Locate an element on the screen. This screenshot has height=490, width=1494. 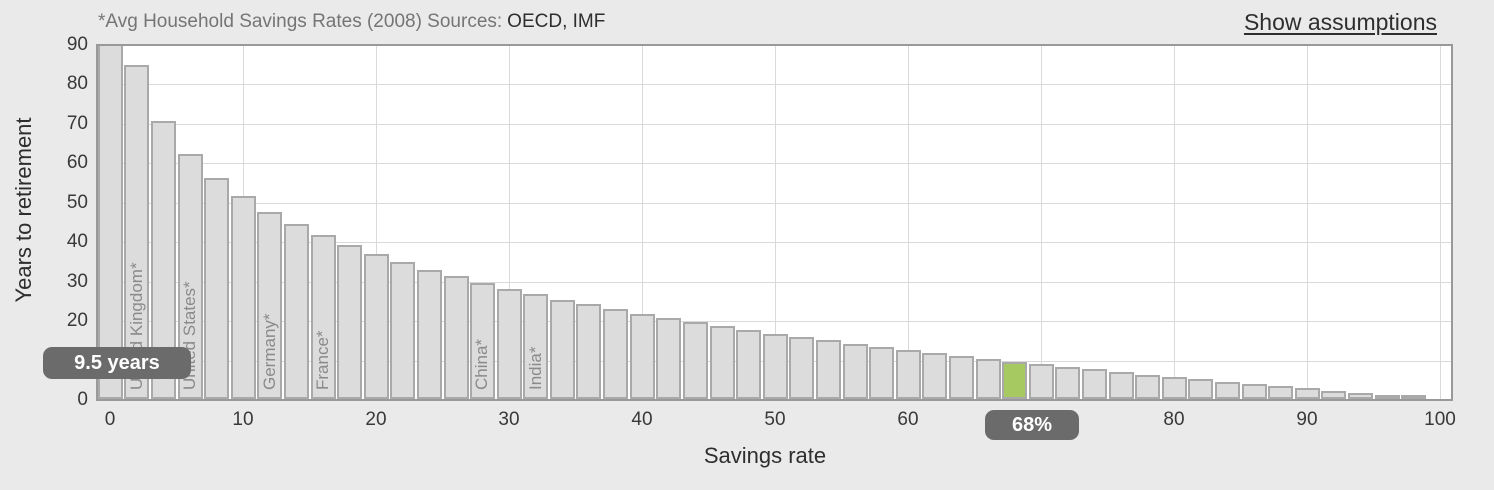
bar-54pct is located at coordinates (828, 369).